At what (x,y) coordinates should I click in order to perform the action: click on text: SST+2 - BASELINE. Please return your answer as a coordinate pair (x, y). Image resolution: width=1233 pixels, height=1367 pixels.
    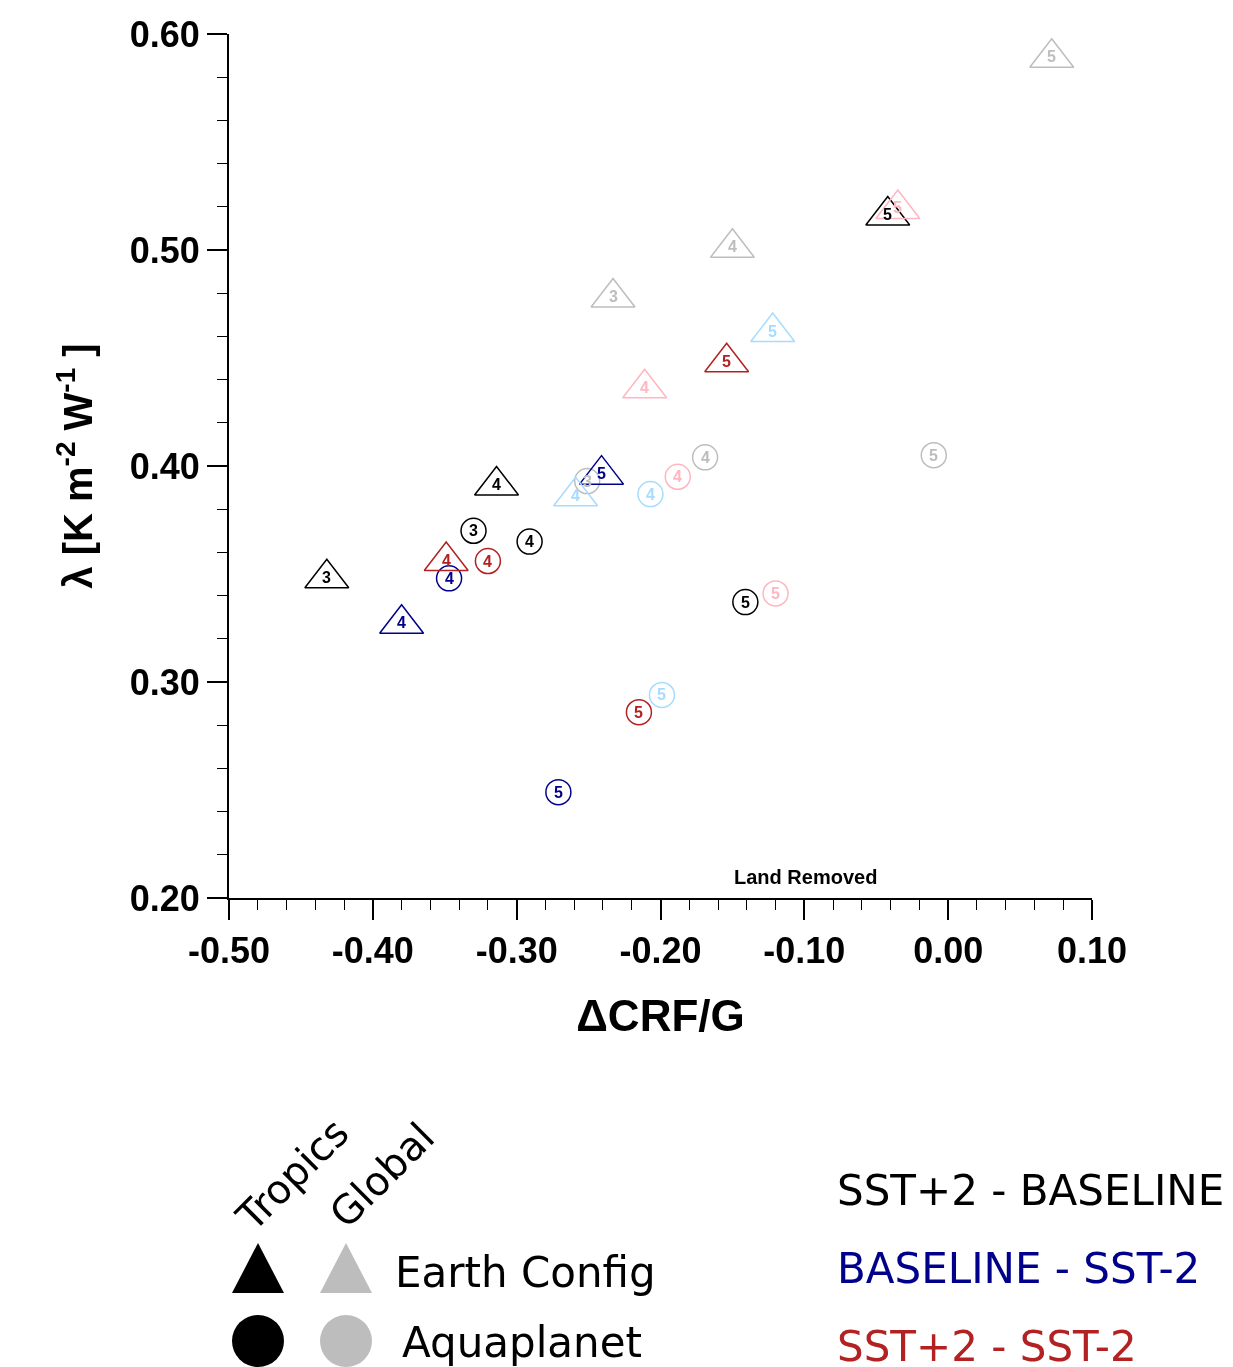
    Looking at the image, I should click on (1031, 1190).